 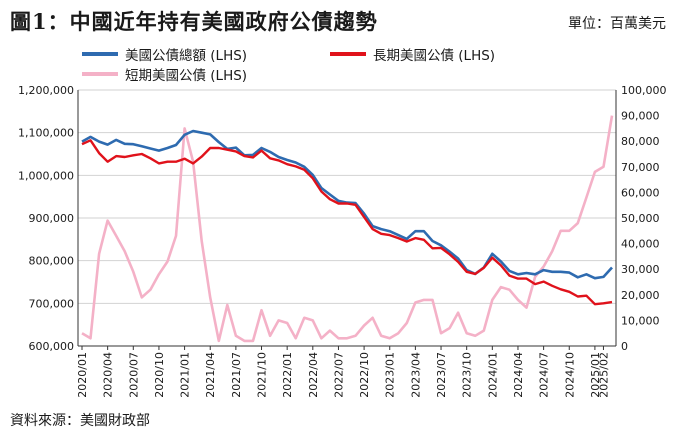 I want to click on x-axis-tick-label: 2024/01, so click(x=492, y=375).